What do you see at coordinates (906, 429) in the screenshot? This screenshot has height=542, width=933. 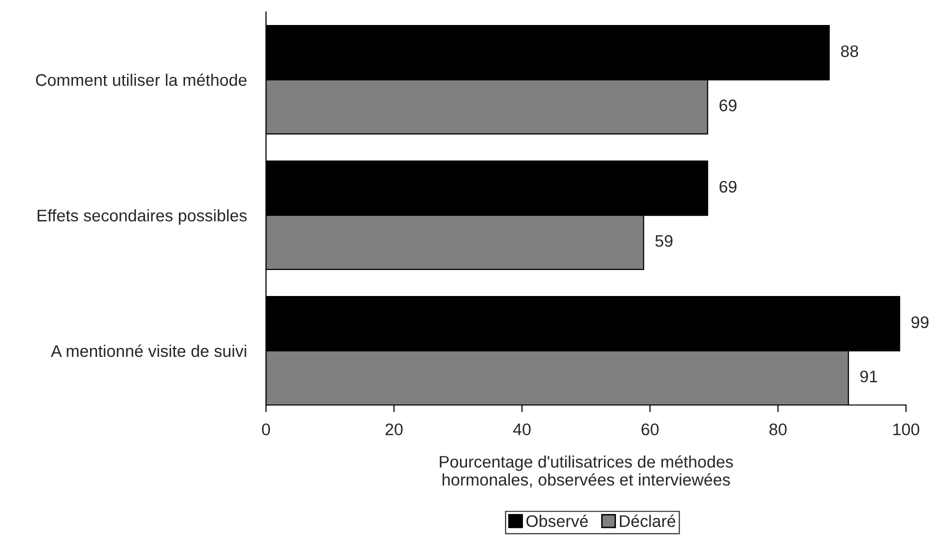 I see `x-tick-label: 100` at bounding box center [906, 429].